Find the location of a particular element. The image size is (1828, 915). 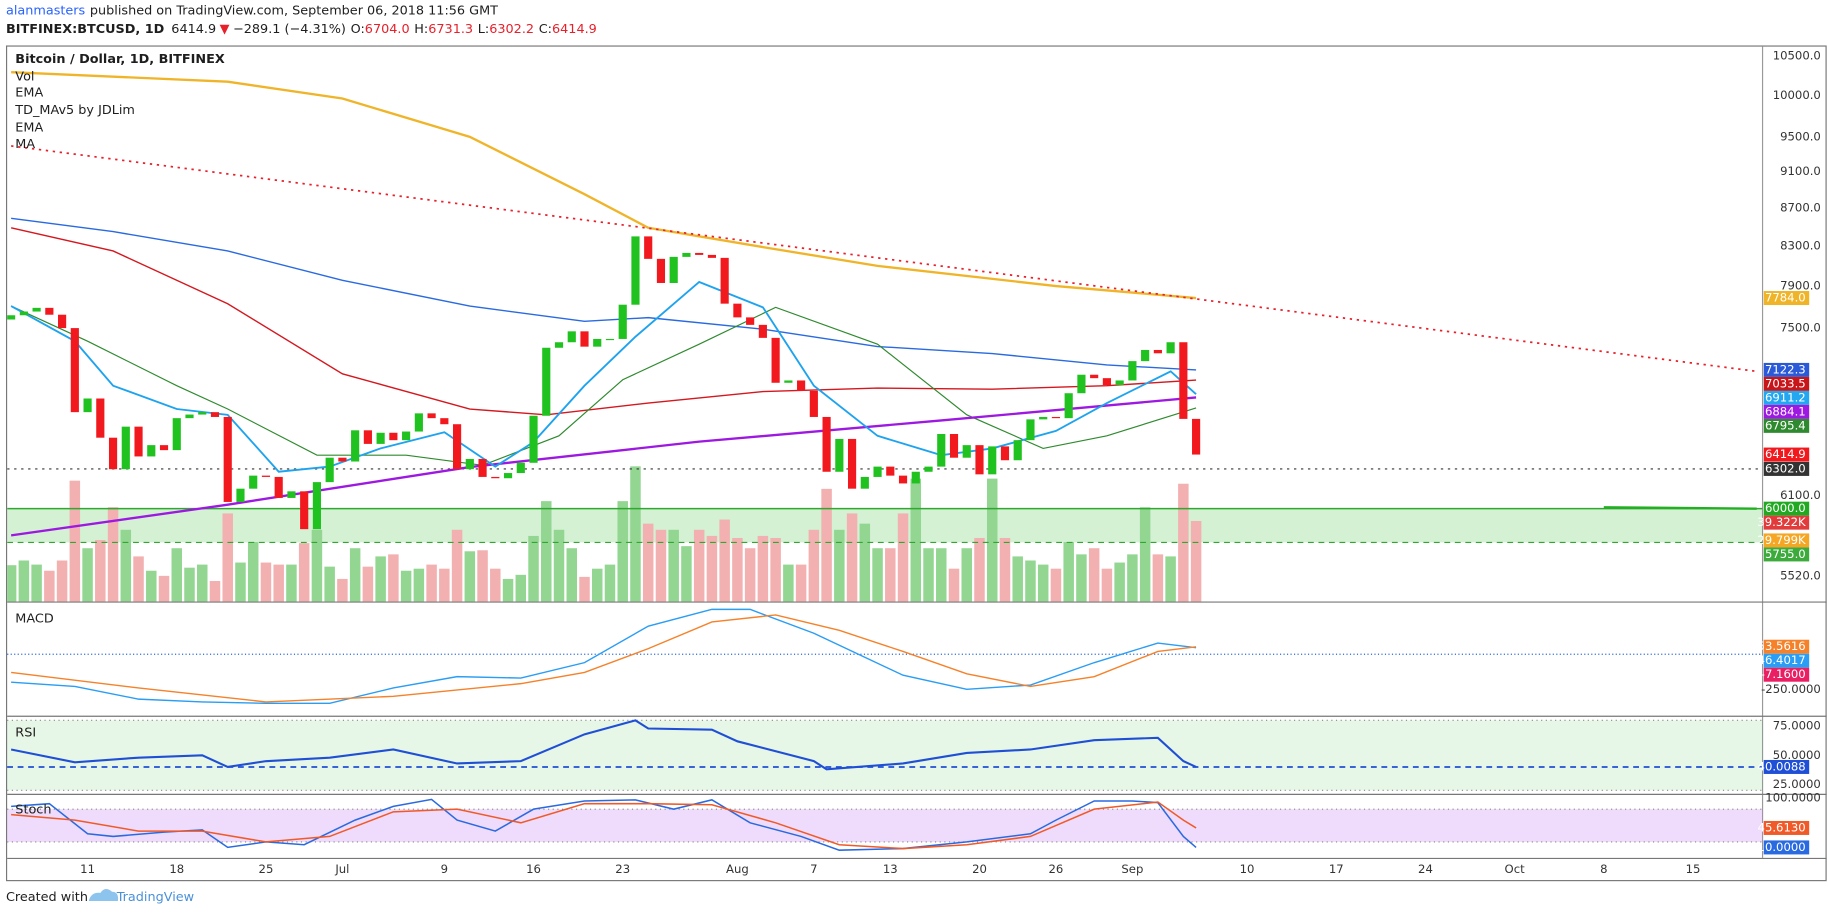

x-tick-label: 24 is located at coordinates (1425, 869).